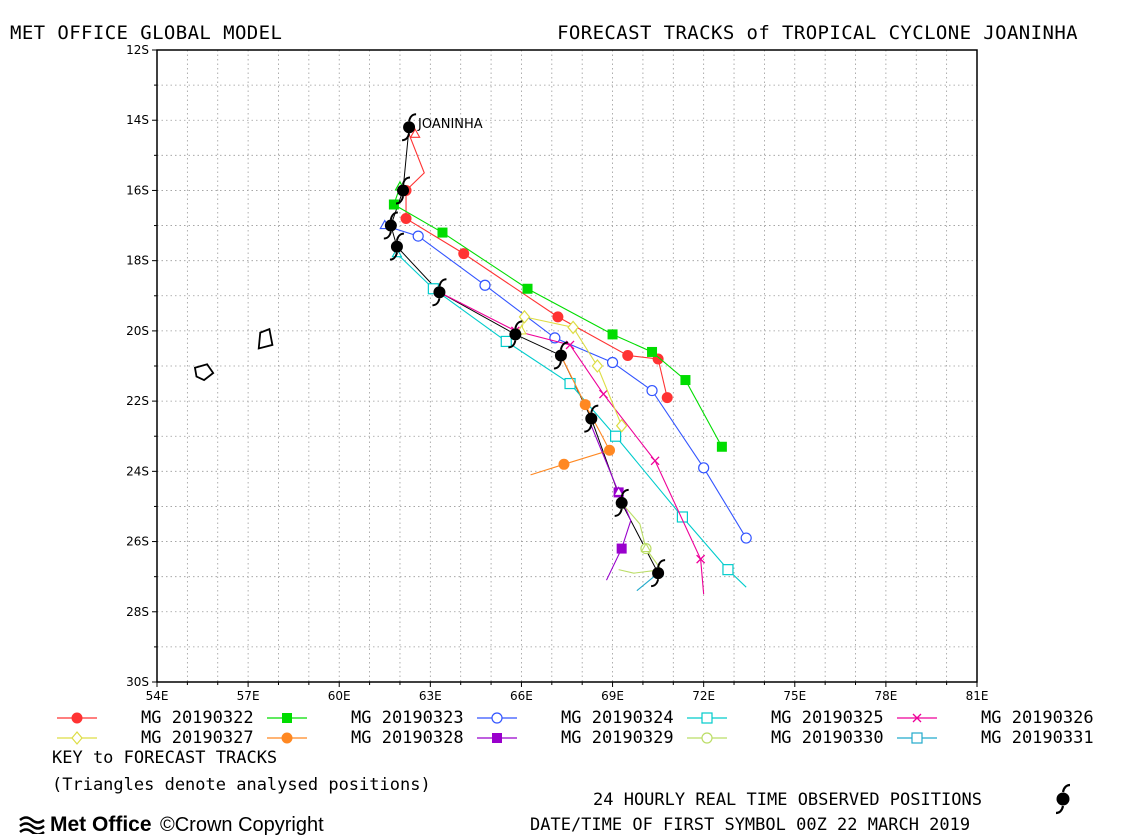 This screenshot has width=1130, height=840. What do you see at coordinates (101, 824) in the screenshot?
I see `logo-text: Met Office` at bounding box center [101, 824].